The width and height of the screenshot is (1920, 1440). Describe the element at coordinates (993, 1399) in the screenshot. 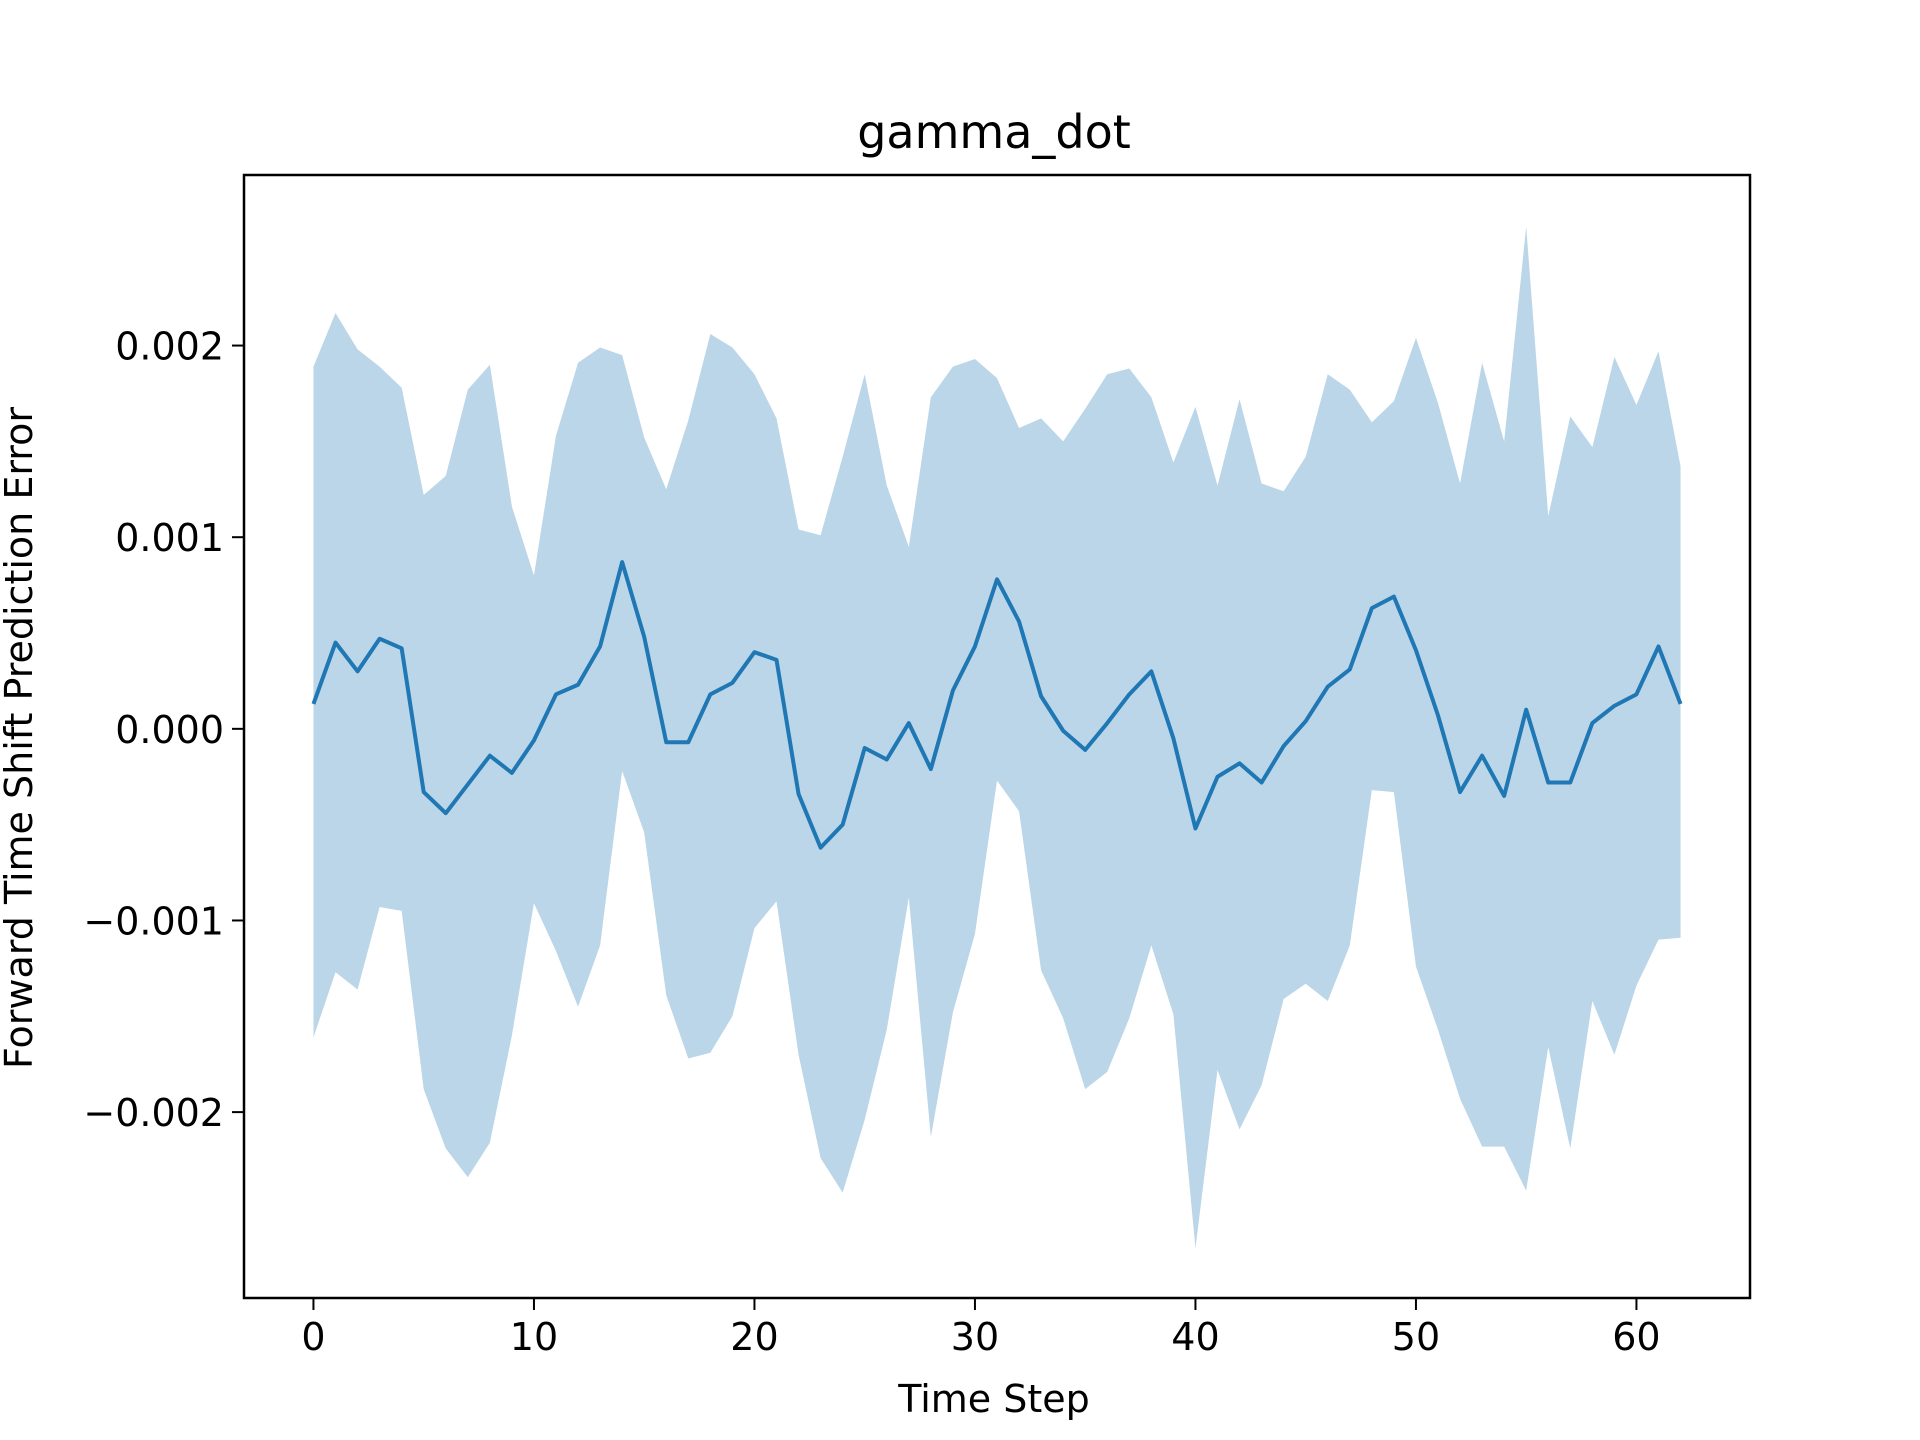

I see `x-axis-label: Time Step` at that location.